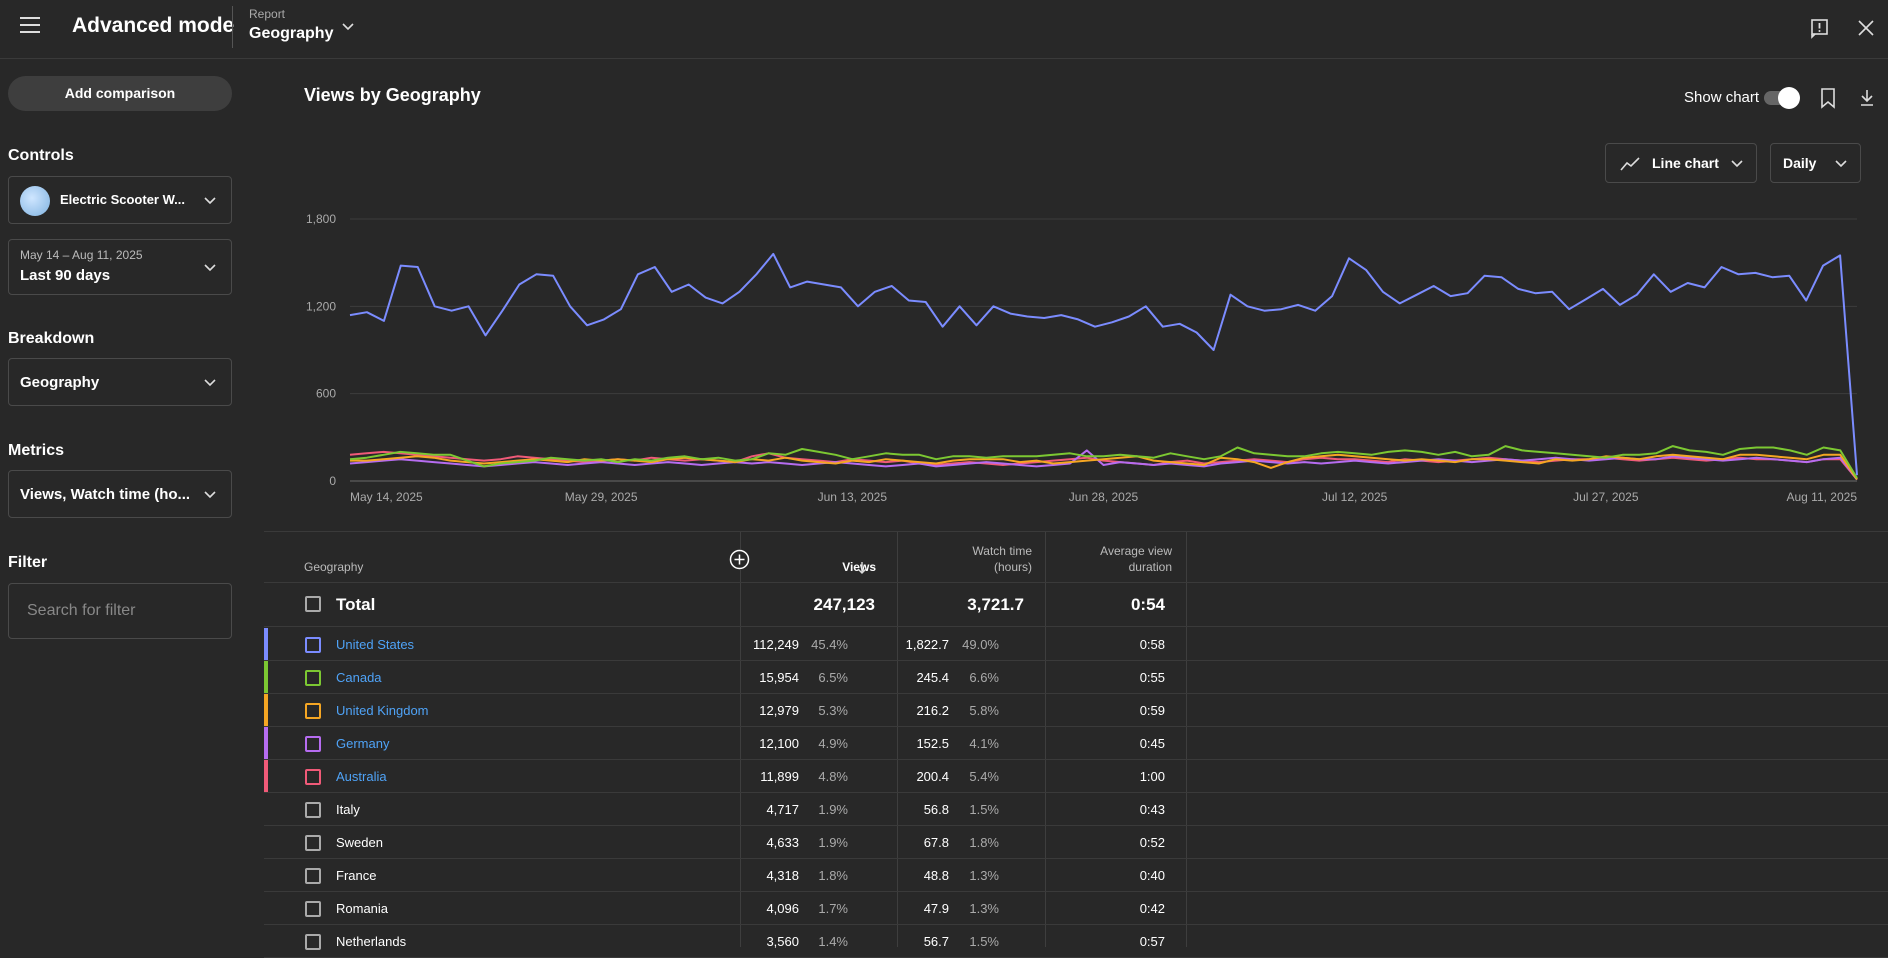 The width and height of the screenshot is (1888, 958). Describe the element at coordinates (313, 604) in the screenshot. I see `total-checkbox` at that location.